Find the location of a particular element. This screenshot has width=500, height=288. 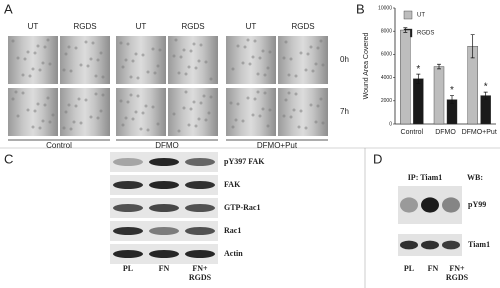

band-label: Actin is located at coordinates (233, 253).